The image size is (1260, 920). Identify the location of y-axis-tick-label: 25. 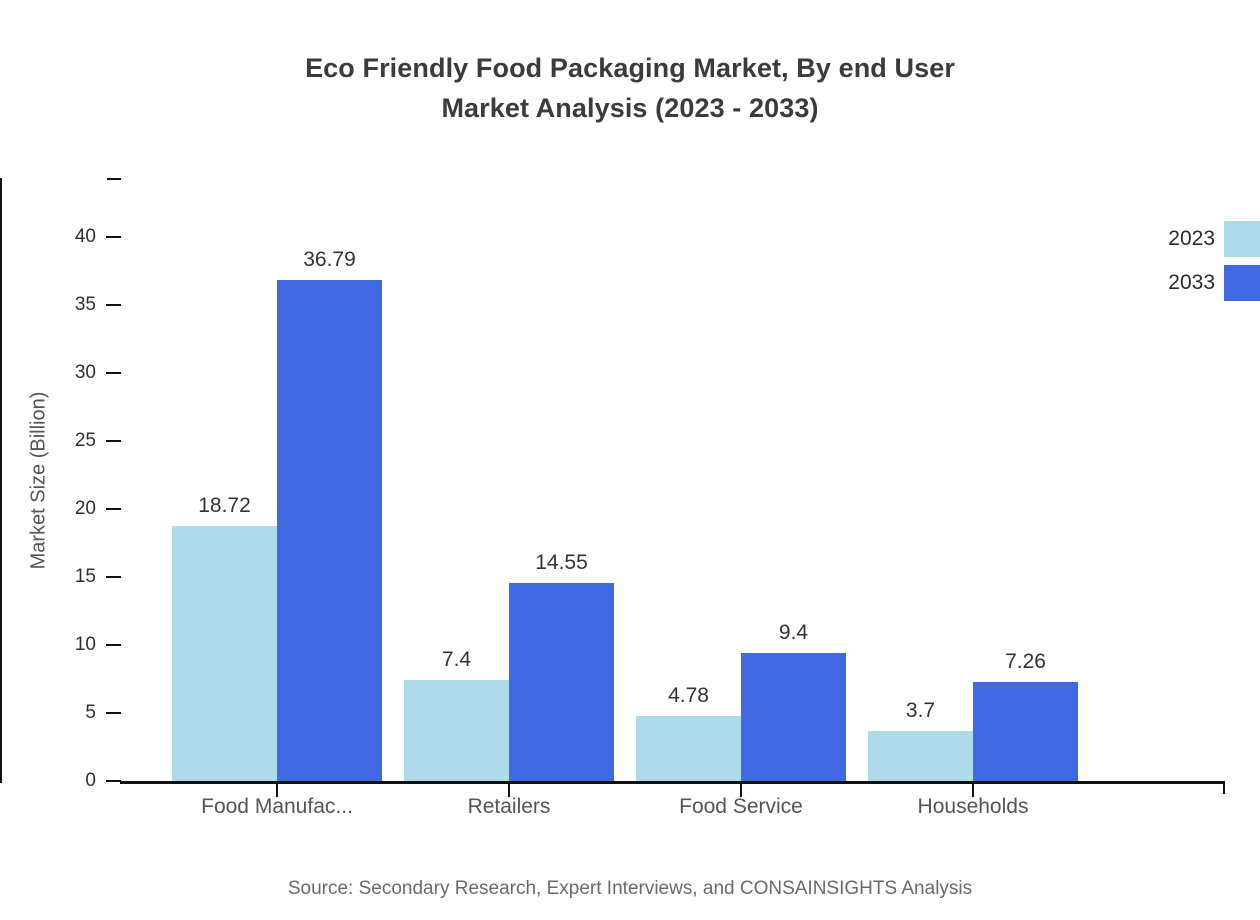
(85, 440).